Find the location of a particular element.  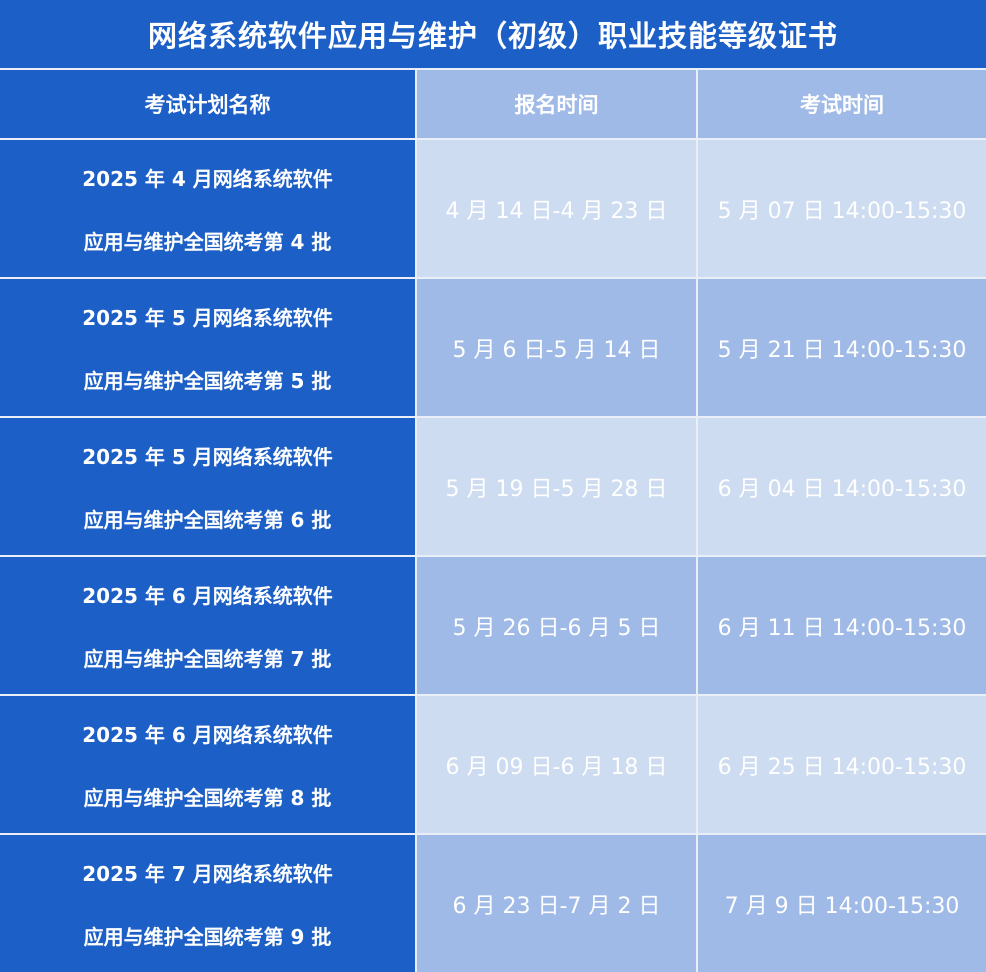

plan-name-line1: 2025 年 7 月网络系统软件 is located at coordinates (207, 873).